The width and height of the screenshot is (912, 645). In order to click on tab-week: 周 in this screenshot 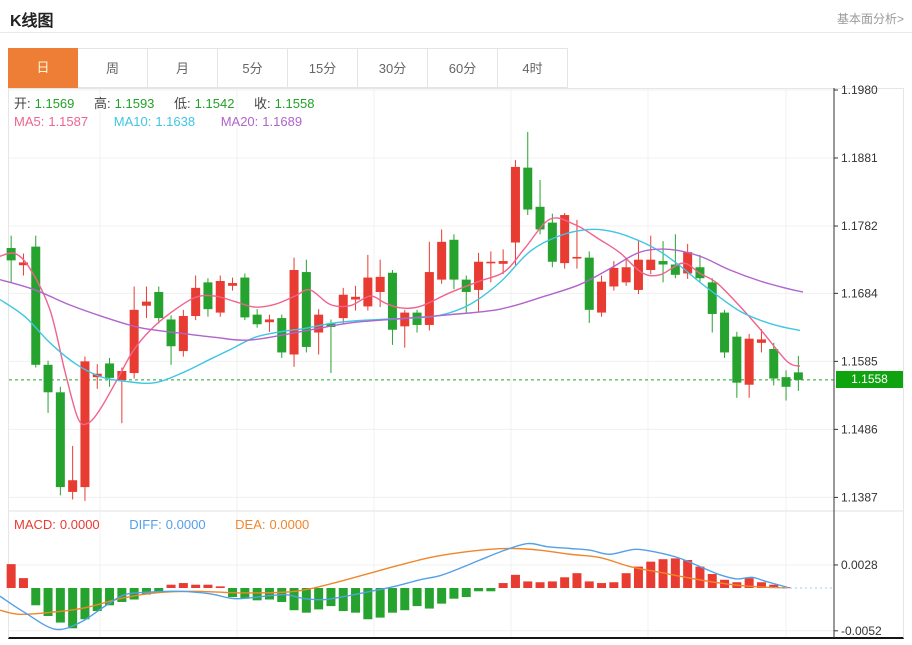, I will do `click(113, 68)`.